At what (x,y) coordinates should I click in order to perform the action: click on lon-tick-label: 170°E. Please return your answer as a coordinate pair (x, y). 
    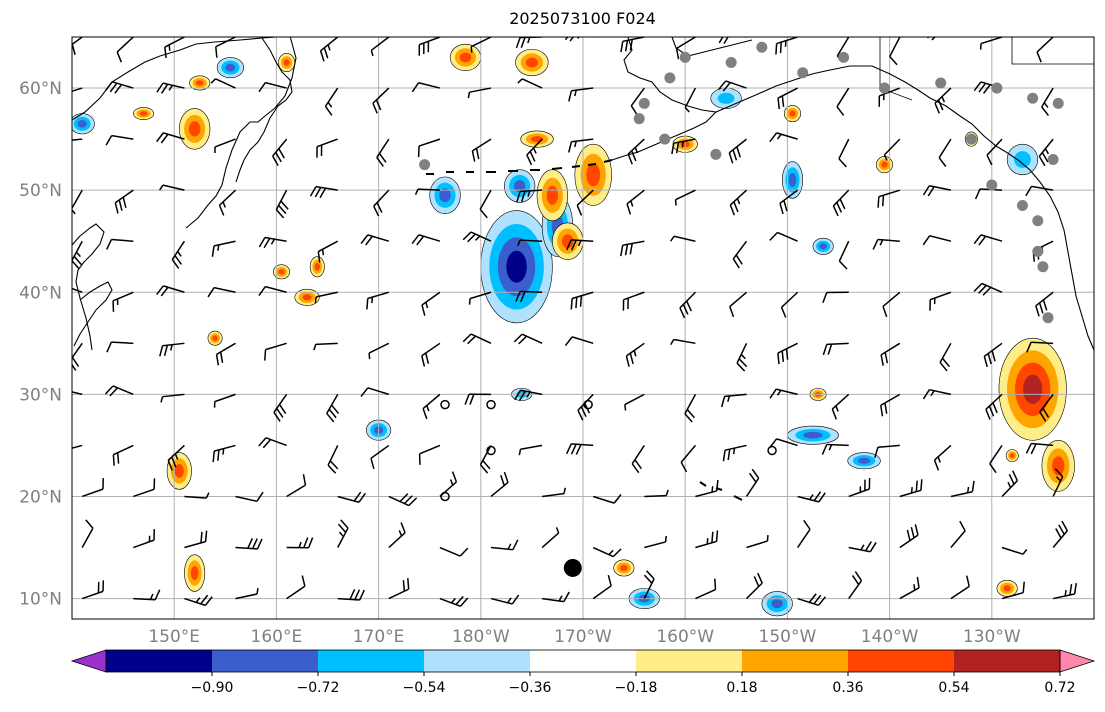
    Looking at the image, I should click on (379, 637).